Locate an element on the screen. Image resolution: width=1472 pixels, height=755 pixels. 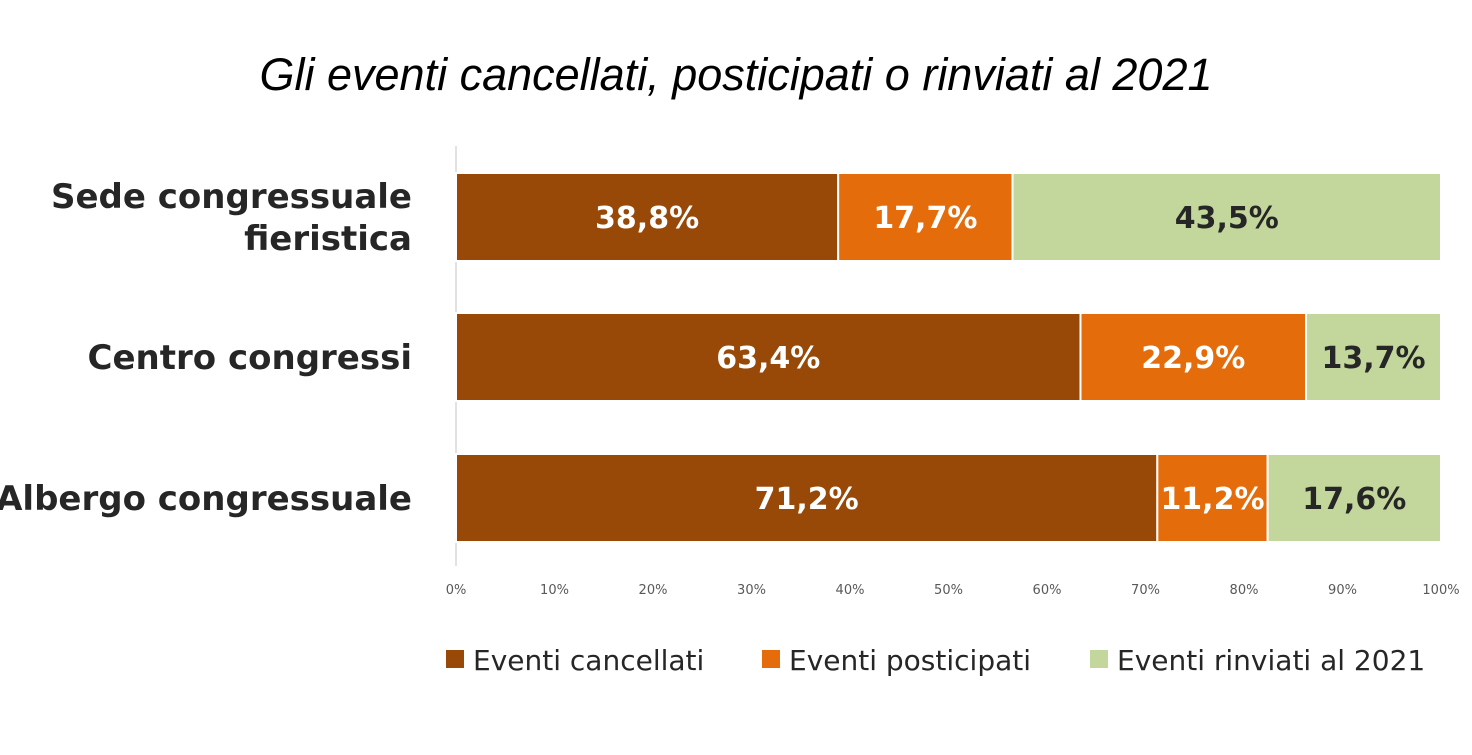
x-tick-label: 50% is located at coordinates (948, 590).